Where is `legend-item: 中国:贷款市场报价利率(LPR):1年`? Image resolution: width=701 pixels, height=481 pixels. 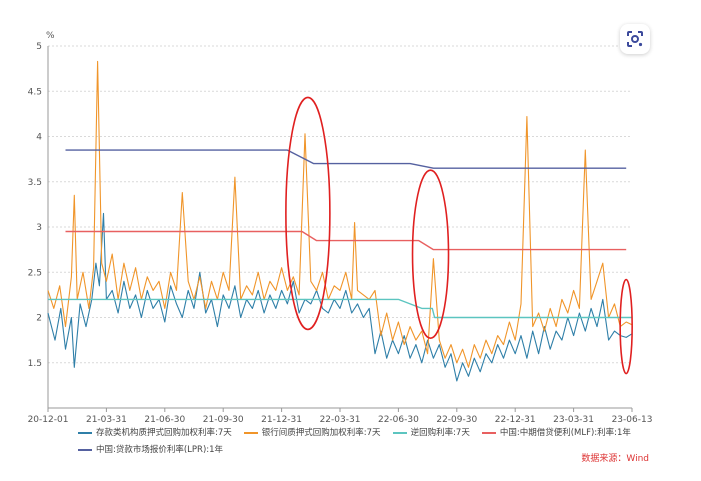
legend-item: 中国:贷款市场报价利率(LPR):1年 is located at coordinates (150, 450).